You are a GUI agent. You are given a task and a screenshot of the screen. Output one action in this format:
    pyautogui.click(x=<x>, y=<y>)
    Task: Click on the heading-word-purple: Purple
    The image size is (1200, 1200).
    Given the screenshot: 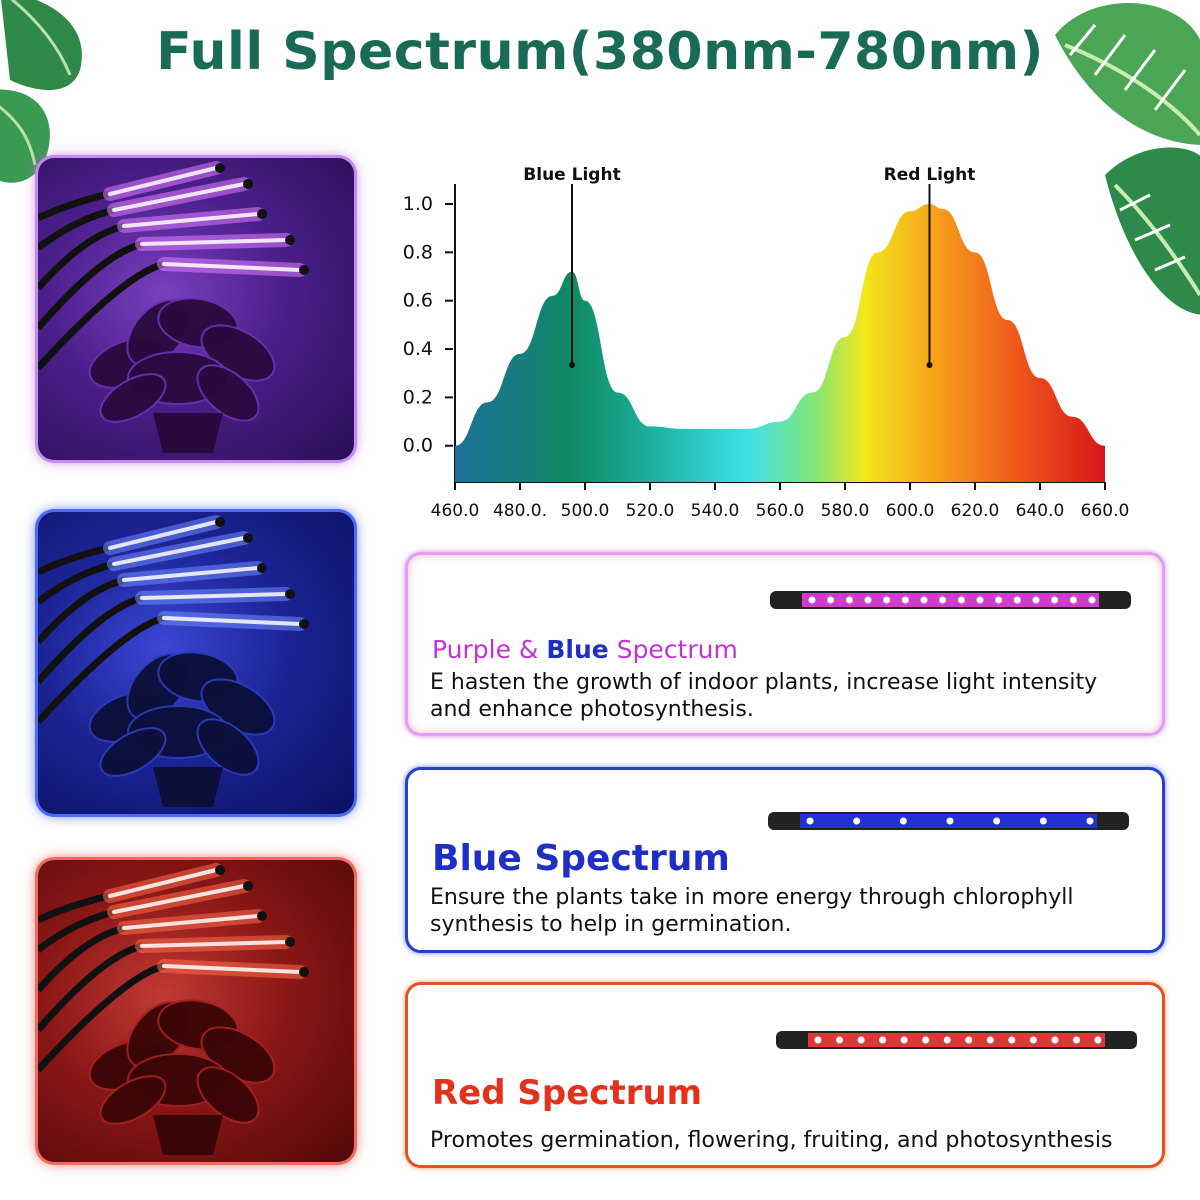 What is the action you would take?
    pyautogui.click(x=471, y=649)
    